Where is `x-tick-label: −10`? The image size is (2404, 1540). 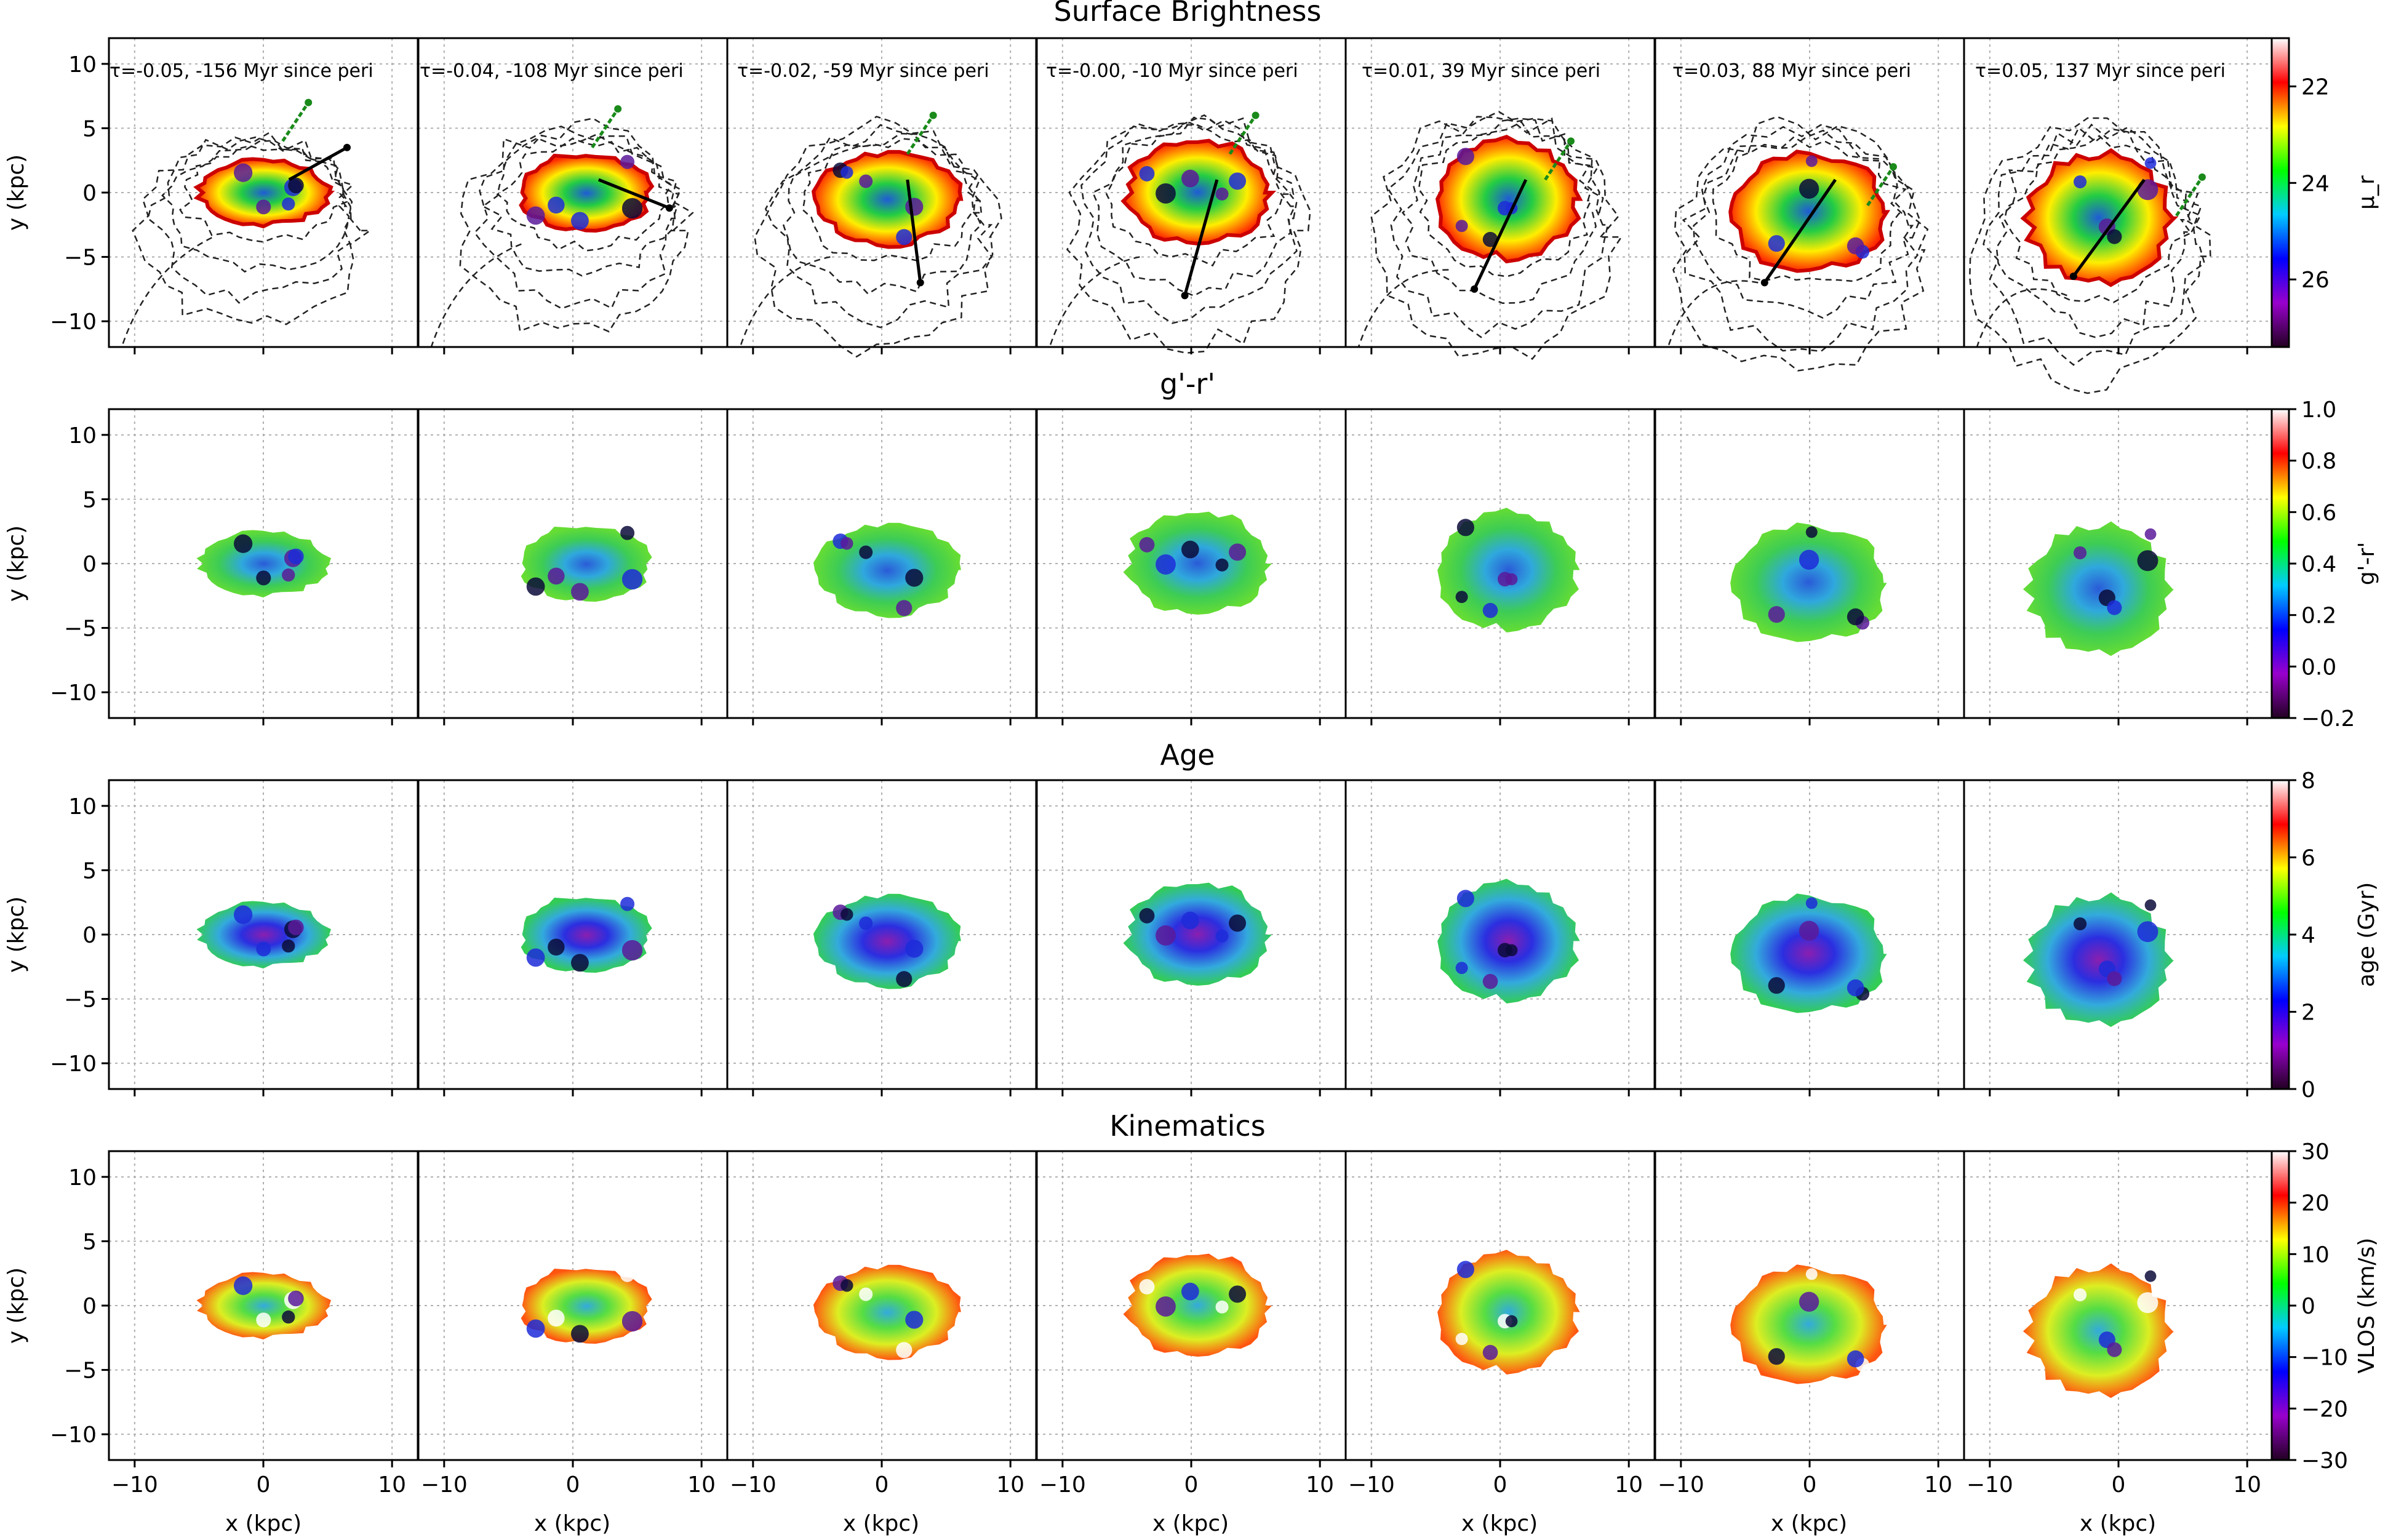 x-tick-label: −10 is located at coordinates (1063, 1485).